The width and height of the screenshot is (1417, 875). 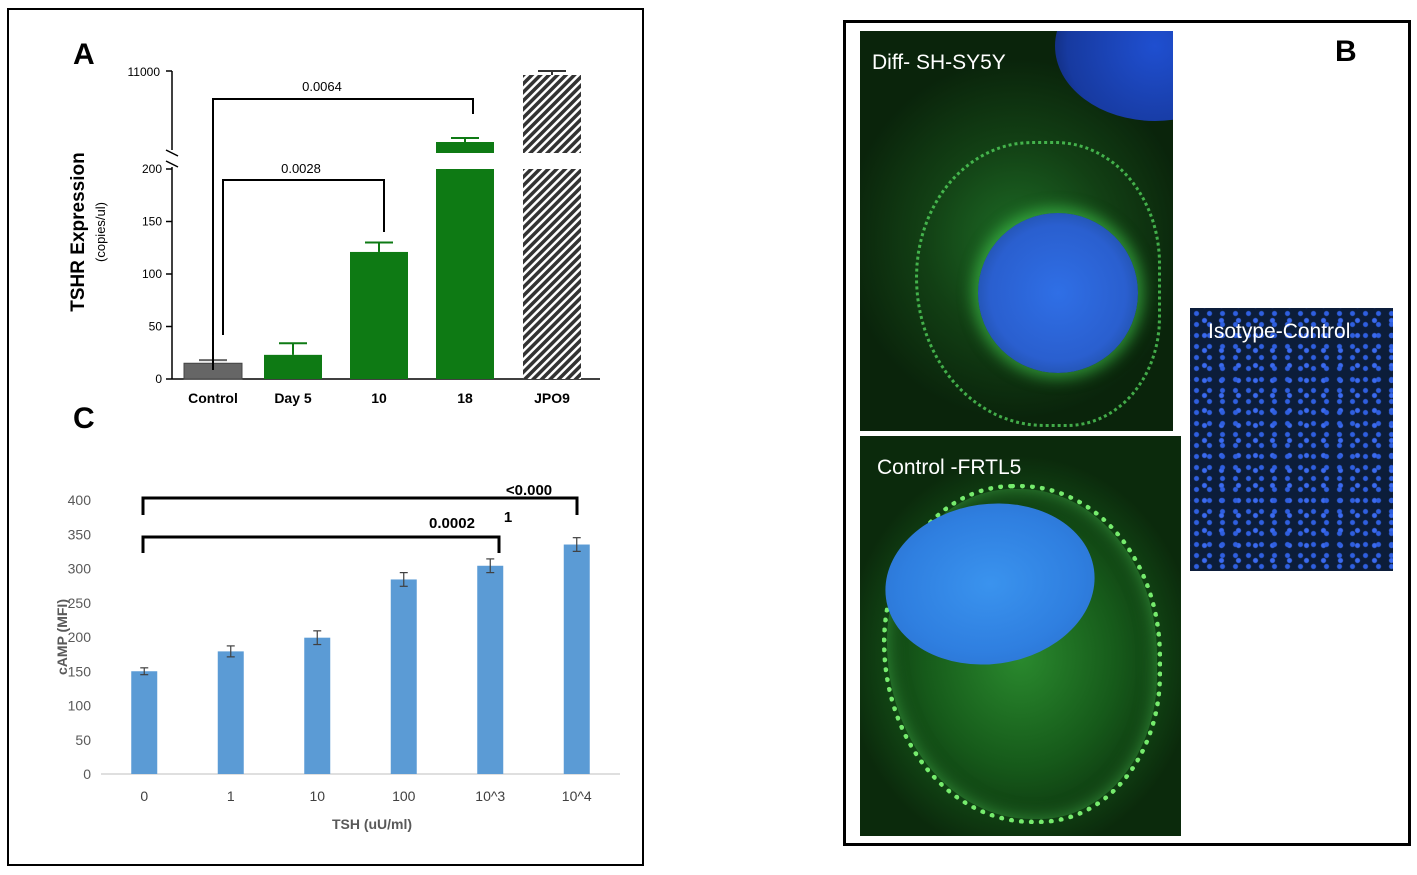 I want to click on panel-b-letter: B, so click(x=1346, y=51).